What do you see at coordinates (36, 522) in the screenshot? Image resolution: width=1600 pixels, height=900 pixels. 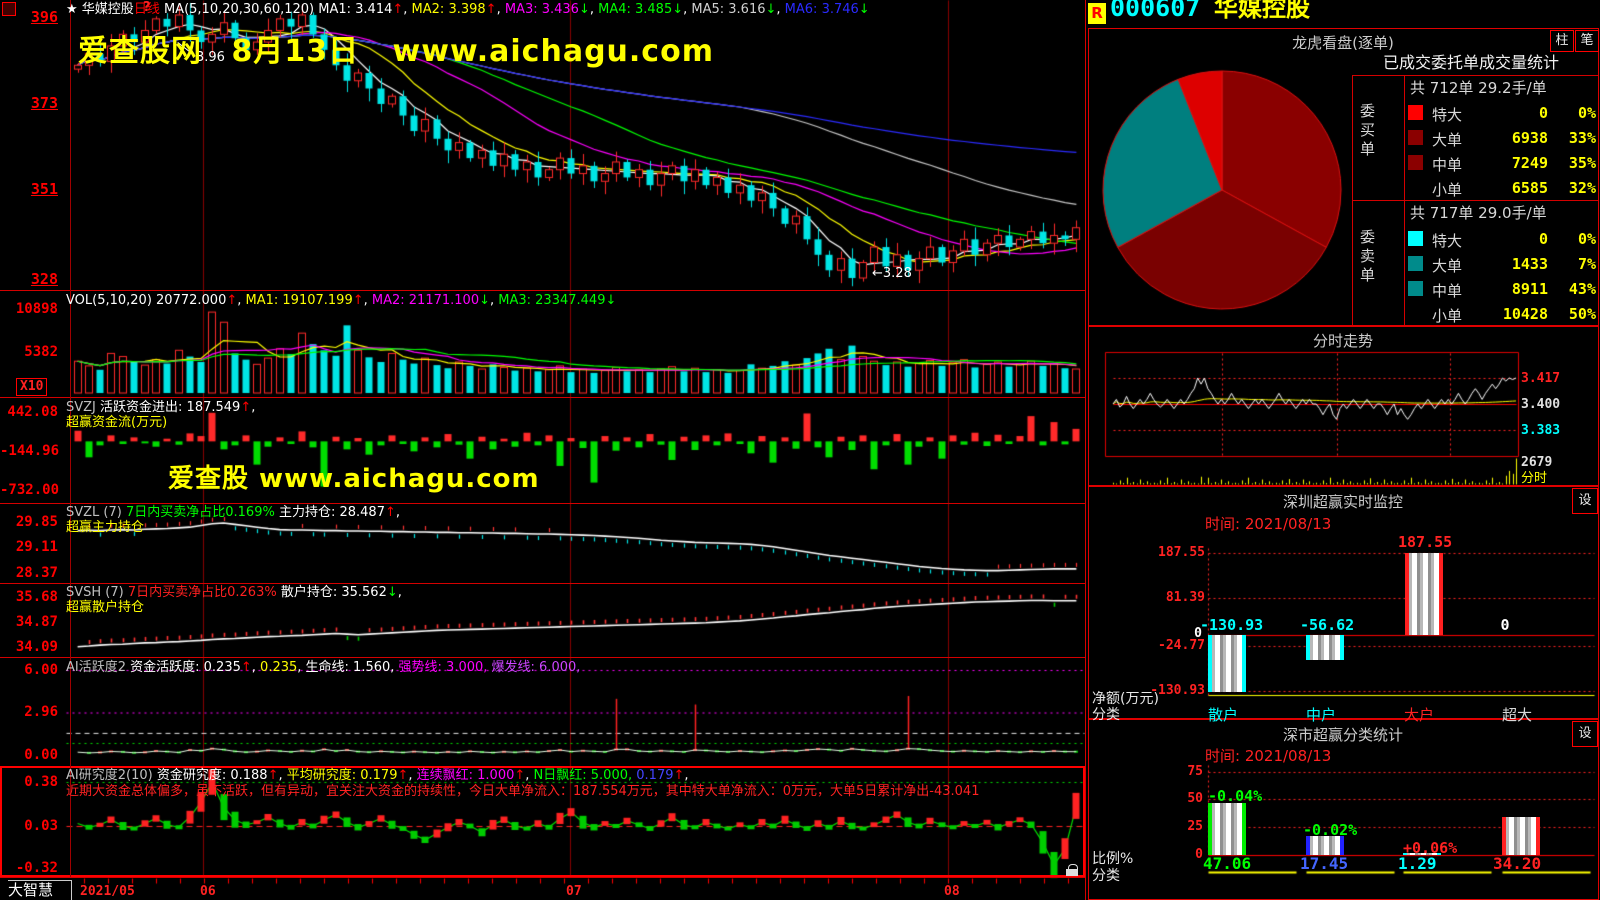 I see `svzl-axis-top: 29.85` at bounding box center [36, 522].